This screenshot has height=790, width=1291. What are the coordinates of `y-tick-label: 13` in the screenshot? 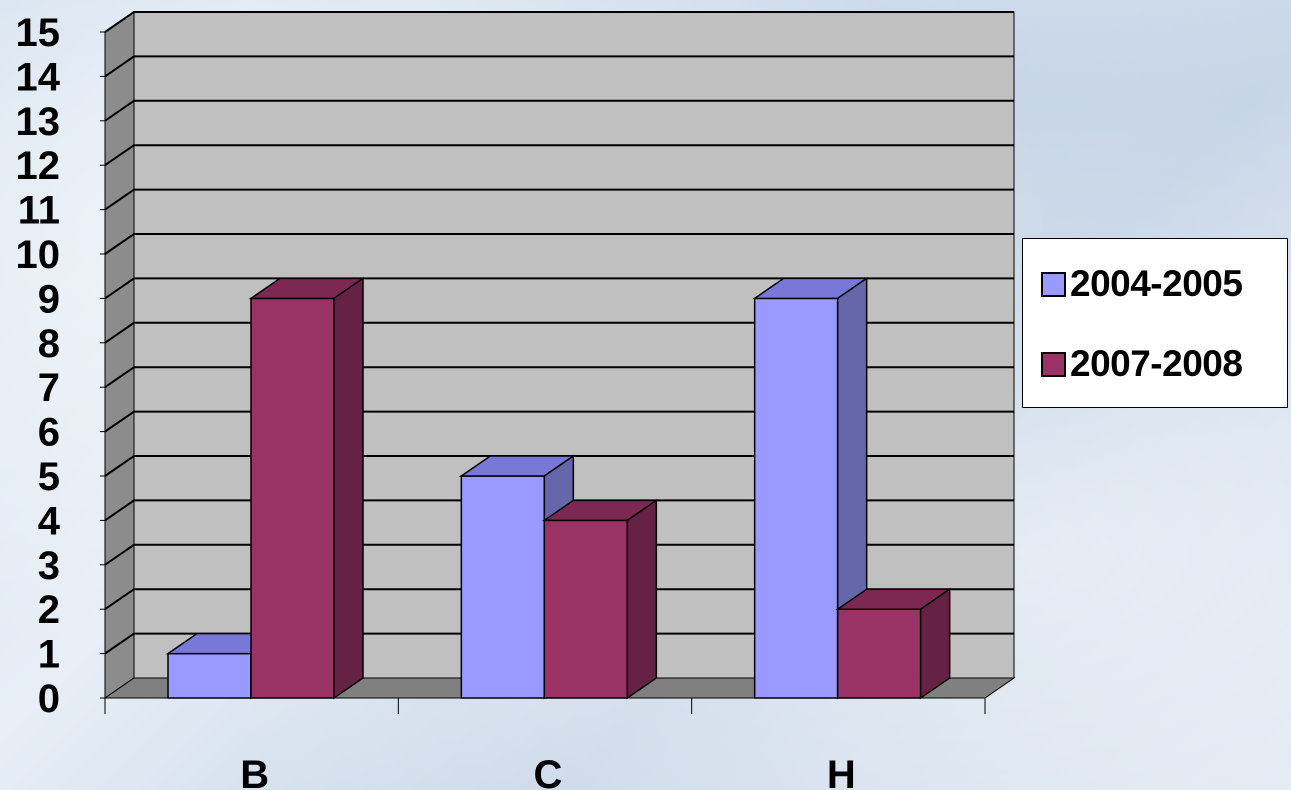 It's located at (38, 122).